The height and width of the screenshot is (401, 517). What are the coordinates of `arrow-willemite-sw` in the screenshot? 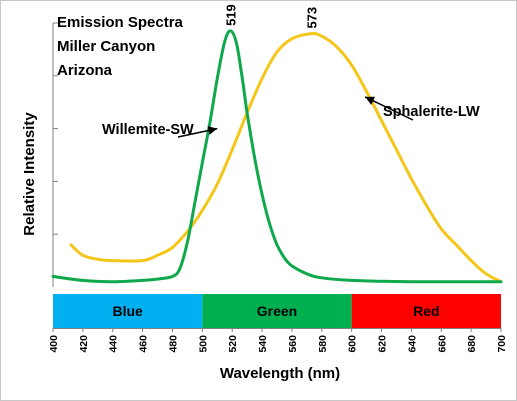 It's located at (197, 132).